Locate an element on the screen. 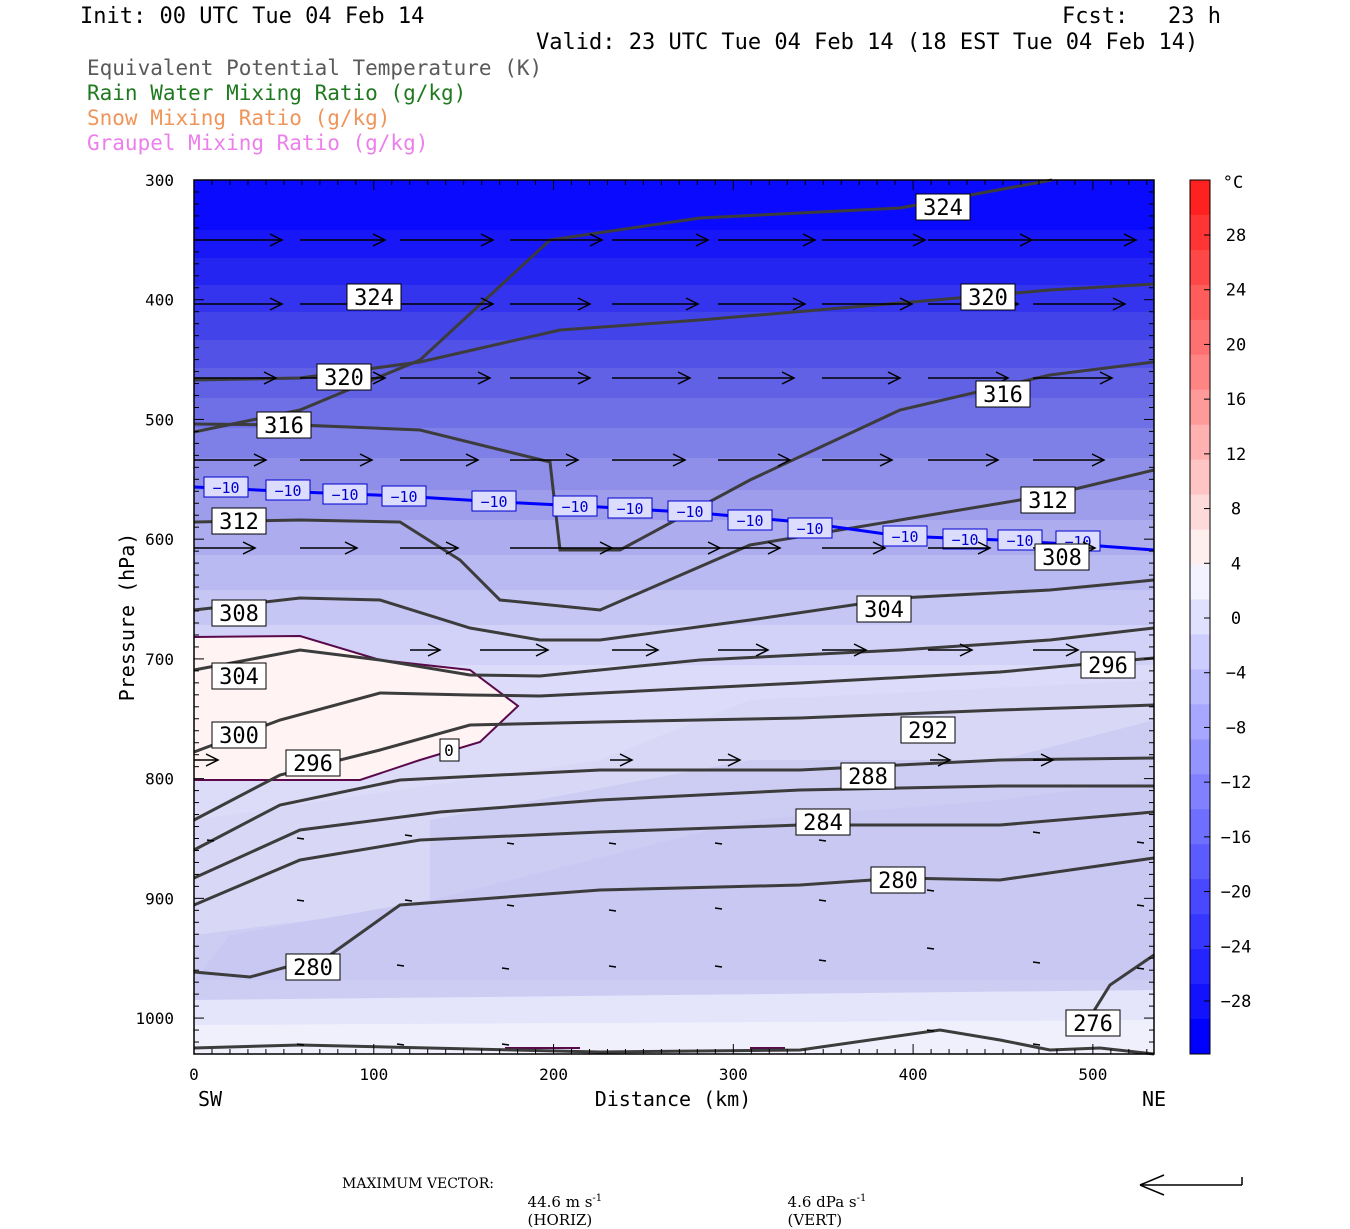  legend-rain: Rain Water Mixing Ratio (g/kg) is located at coordinates (277, 93).